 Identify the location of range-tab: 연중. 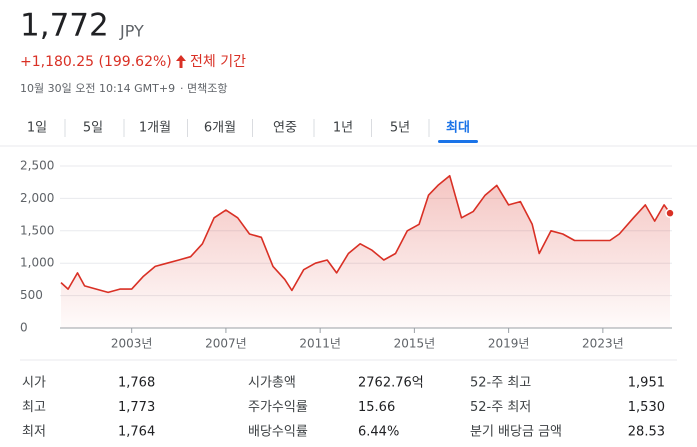
(285, 128).